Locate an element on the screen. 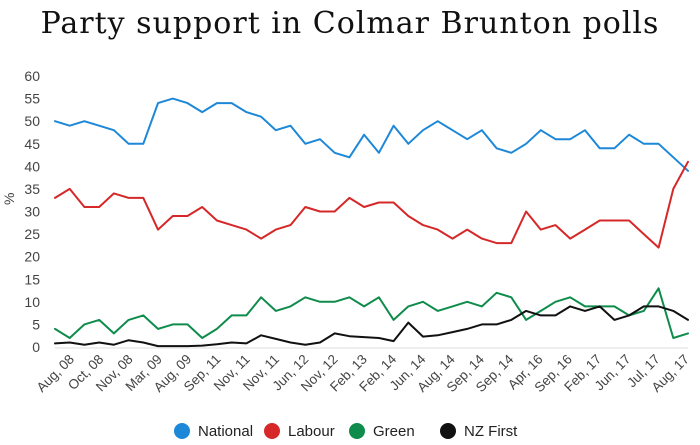 This screenshot has width=700, height=445. y-tick-label: 55 is located at coordinates (32, 99).